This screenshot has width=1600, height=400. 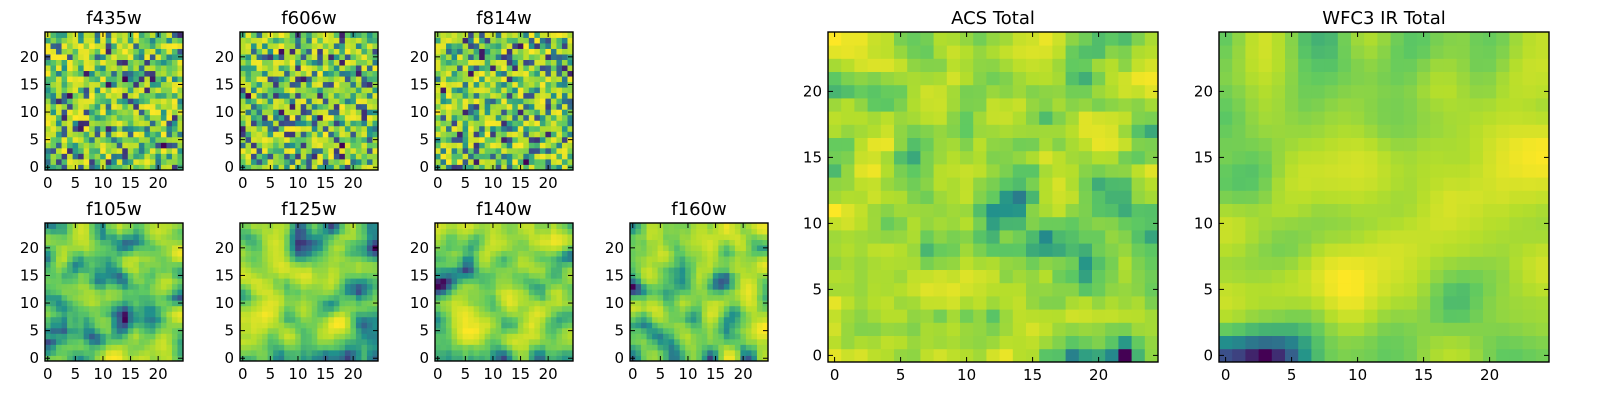 What do you see at coordinates (102, 183) in the screenshot?
I see `x-tick-label: 10` at bounding box center [102, 183].